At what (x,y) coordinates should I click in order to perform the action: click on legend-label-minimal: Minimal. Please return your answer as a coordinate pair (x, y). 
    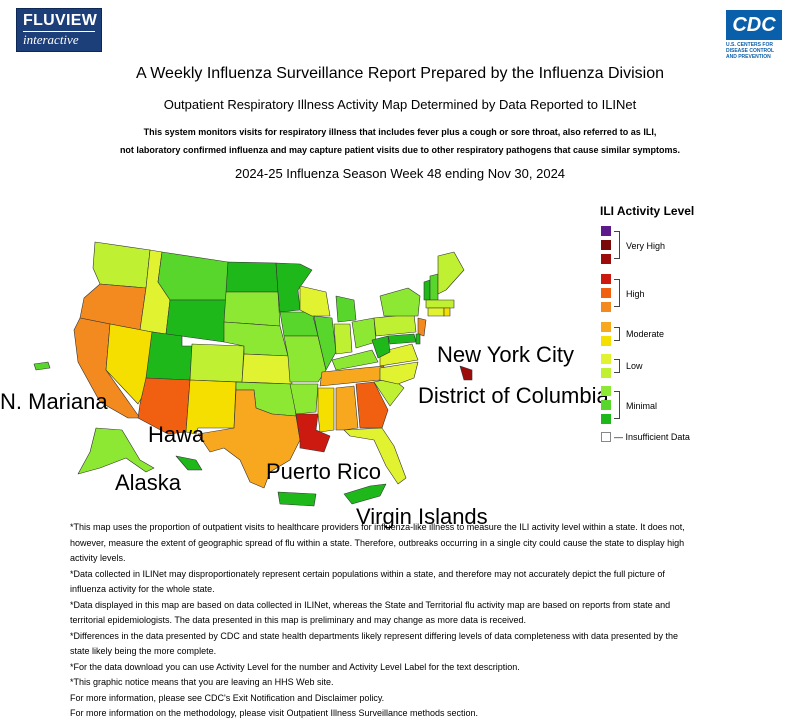
    Looking at the image, I should click on (642, 406).